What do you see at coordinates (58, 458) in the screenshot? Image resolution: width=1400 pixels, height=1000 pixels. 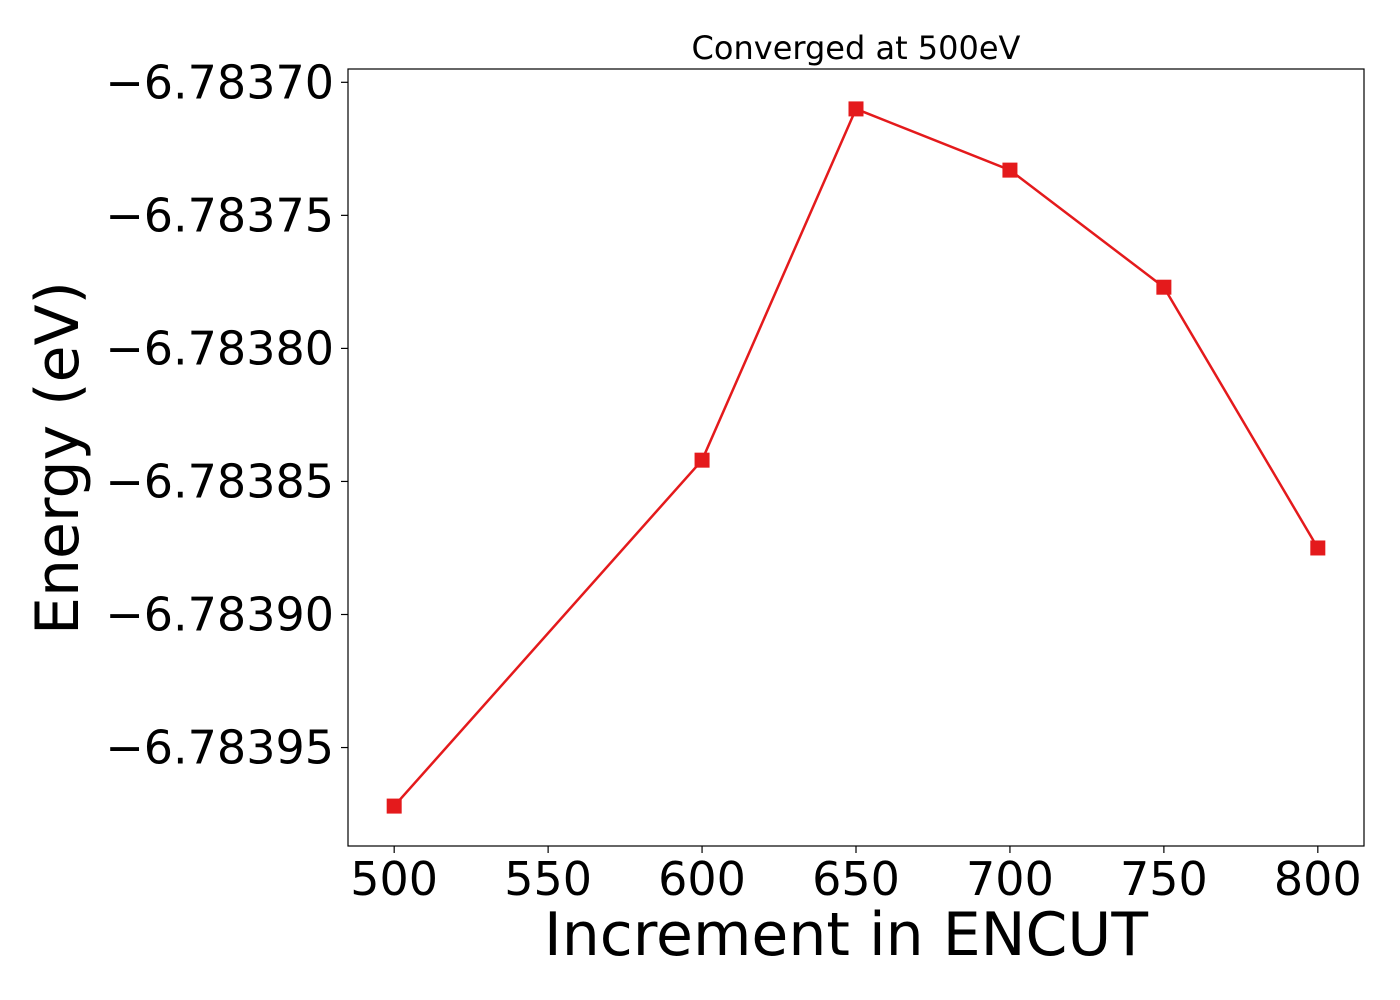 I see `y-axis-label: Energy (eV)` at bounding box center [58, 458].